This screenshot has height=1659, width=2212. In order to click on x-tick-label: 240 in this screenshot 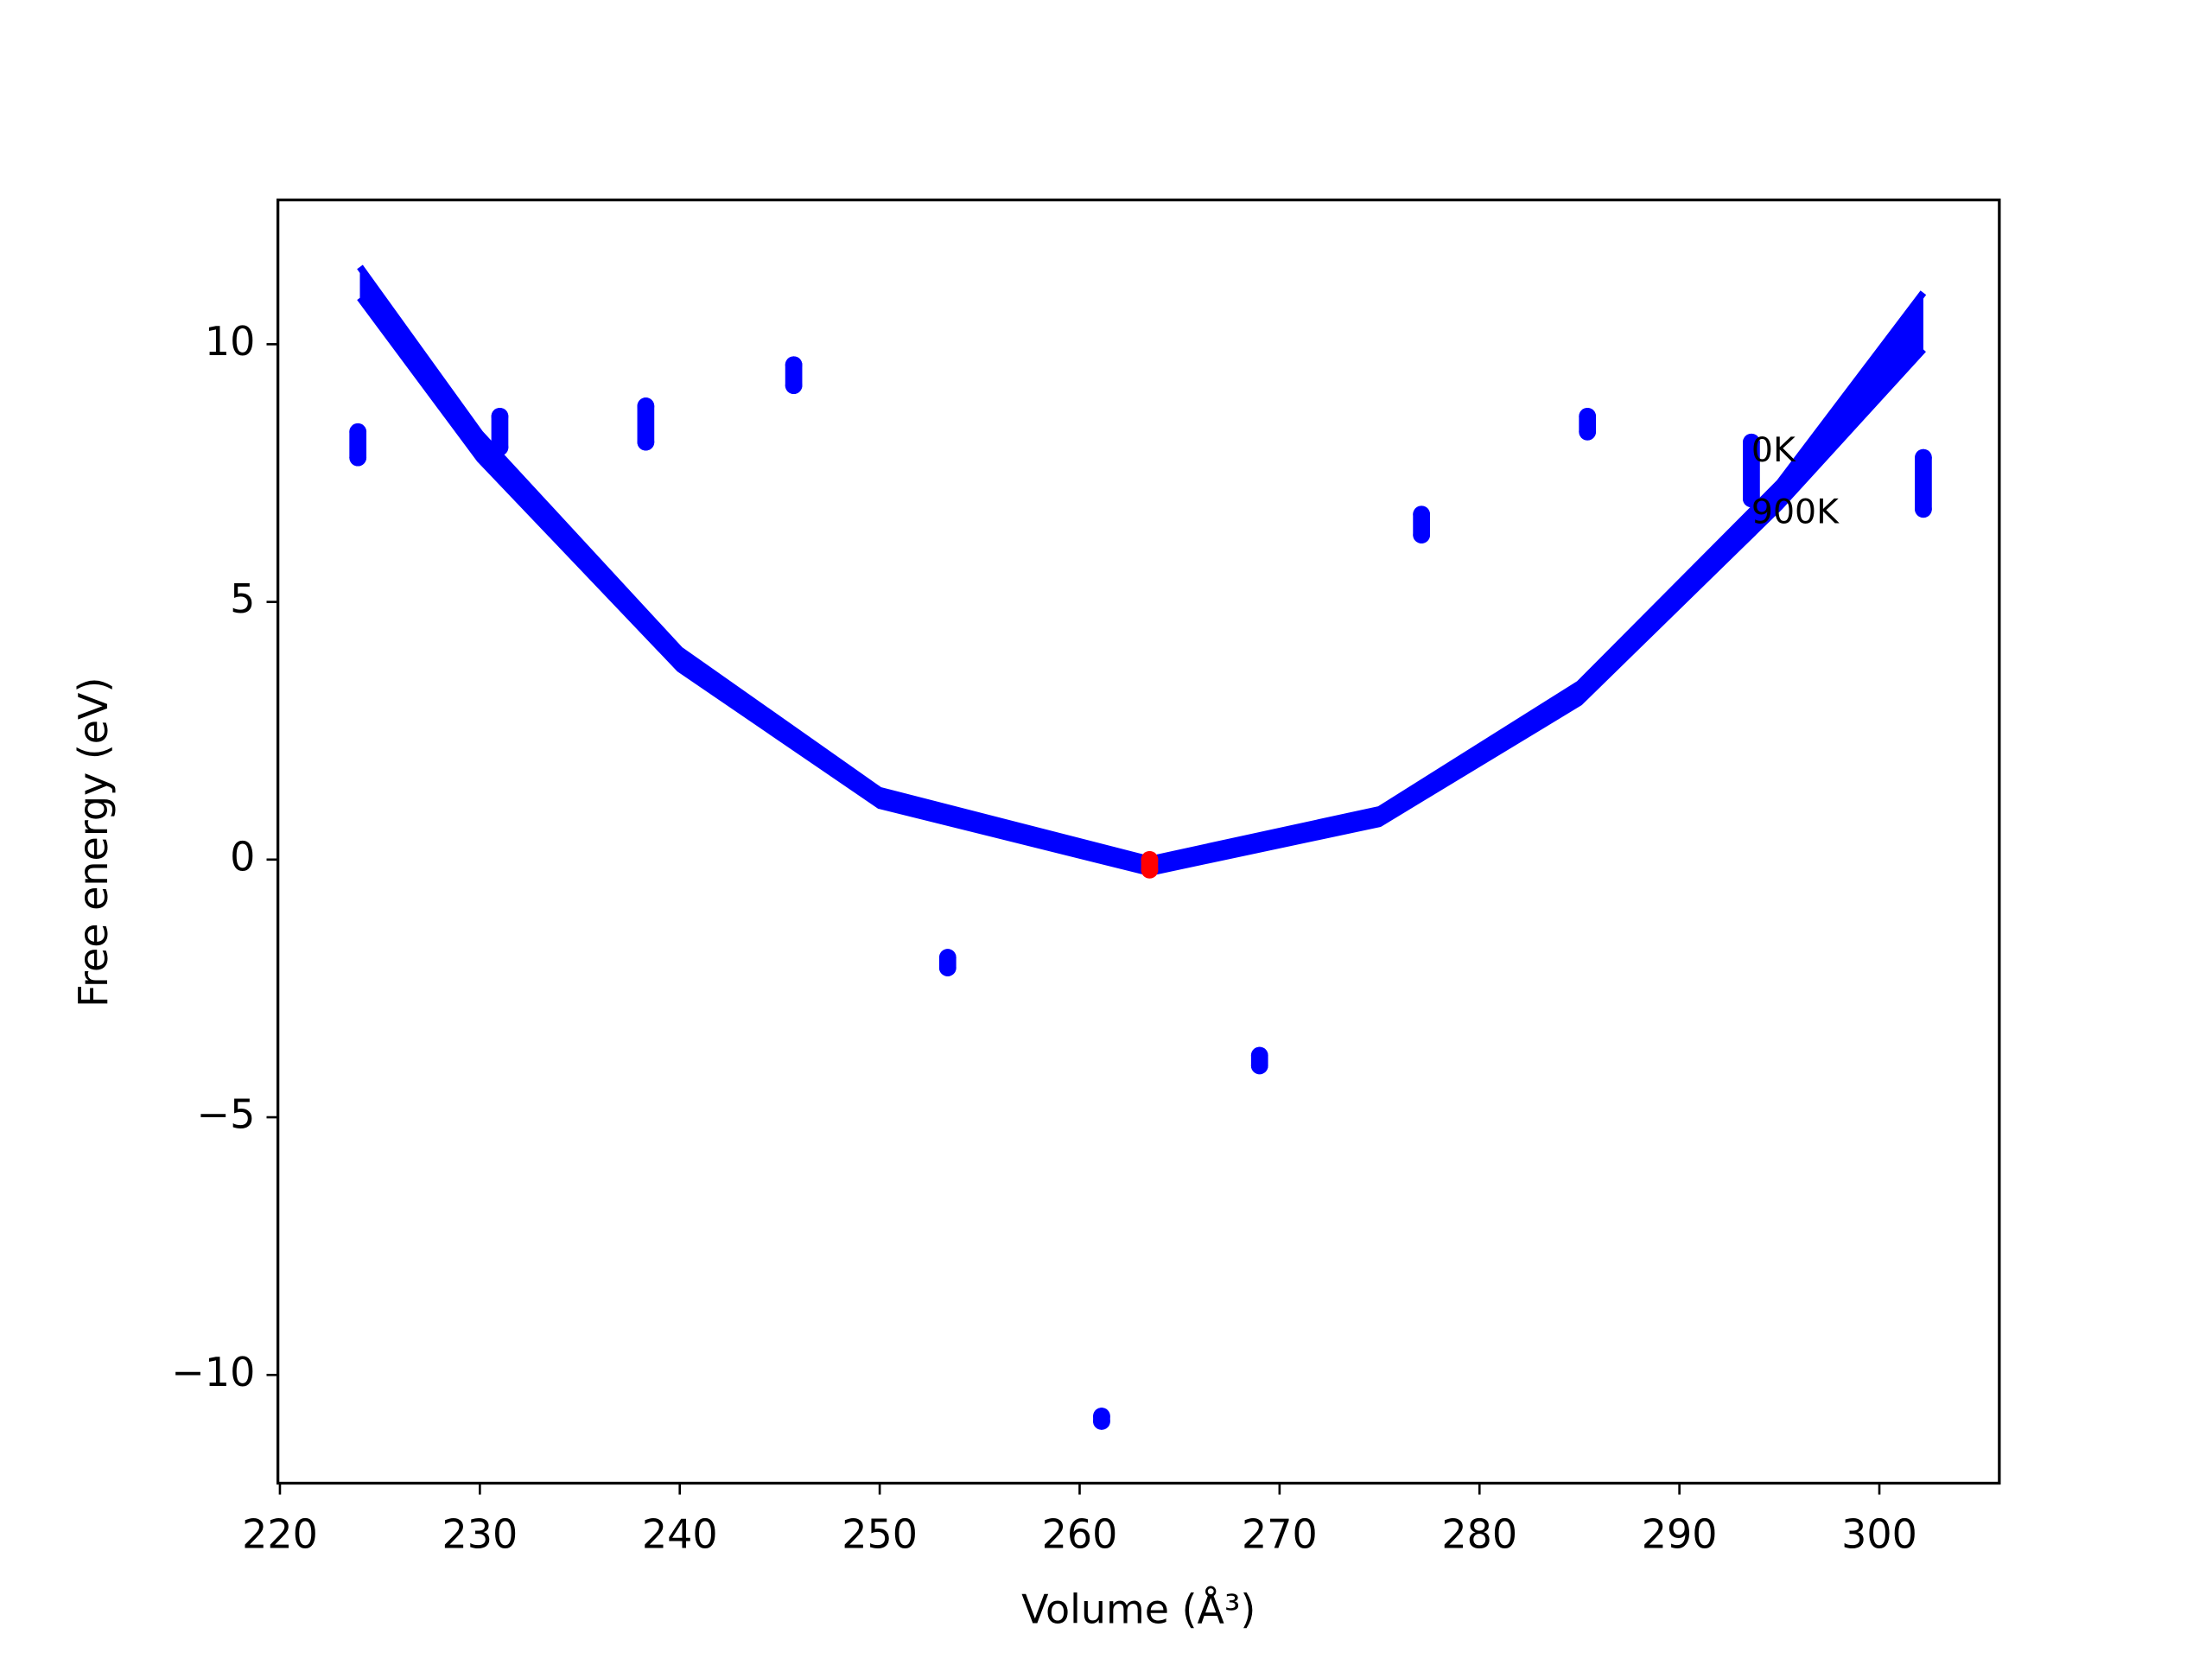, I will do `click(680, 1533)`.